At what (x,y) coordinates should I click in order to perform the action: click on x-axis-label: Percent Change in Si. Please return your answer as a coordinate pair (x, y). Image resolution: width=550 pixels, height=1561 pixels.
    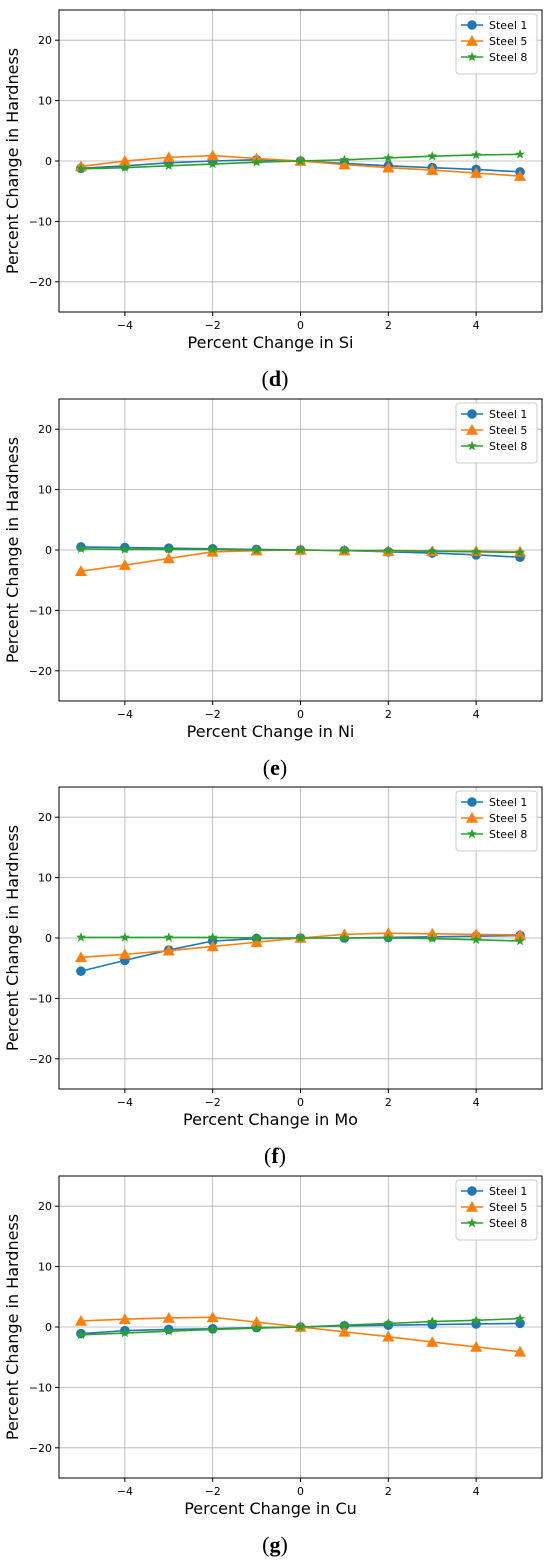
    Looking at the image, I should click on (271, 342).